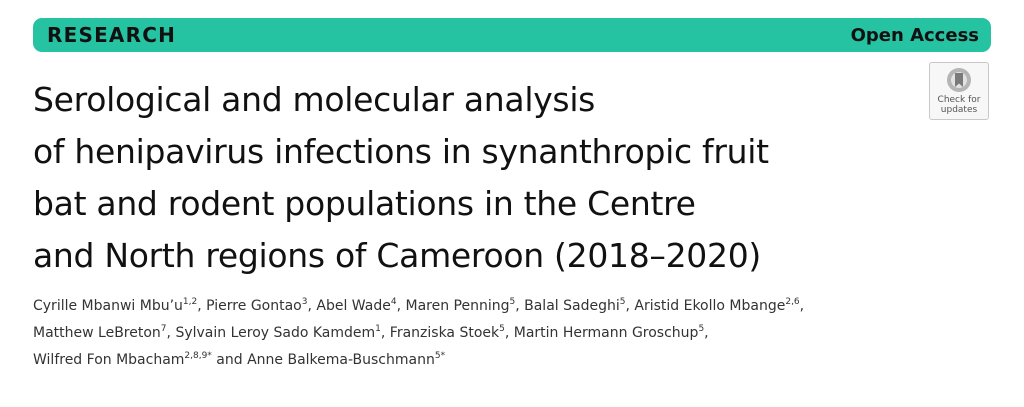 The image size is (1024, 407). What do you see at coordinates (378, 329) in the screenshot?
I see `author-affiliation: 1` at bounding box center [378, 329].